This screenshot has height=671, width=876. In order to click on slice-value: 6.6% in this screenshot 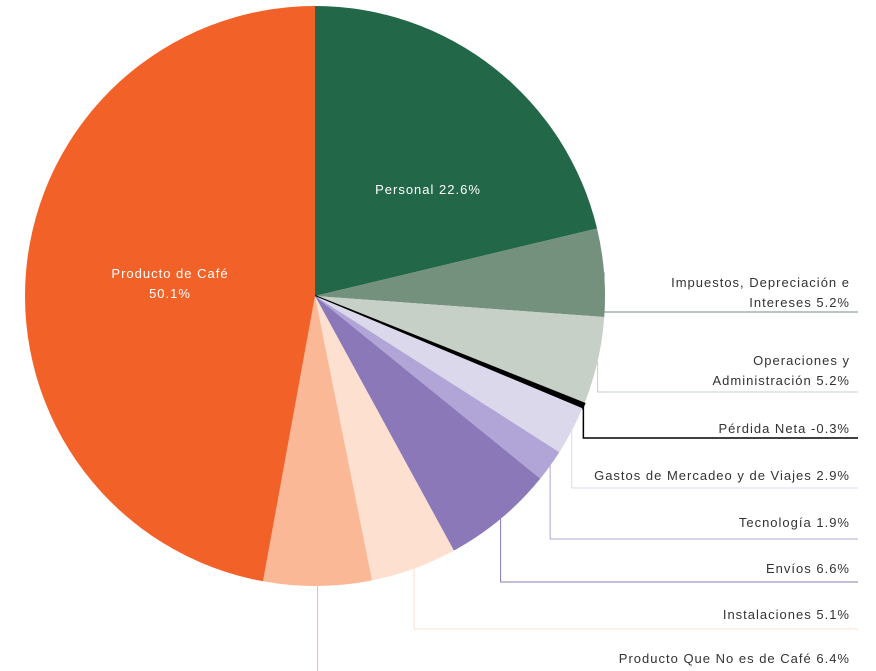, I will do `click(833, 568)`.